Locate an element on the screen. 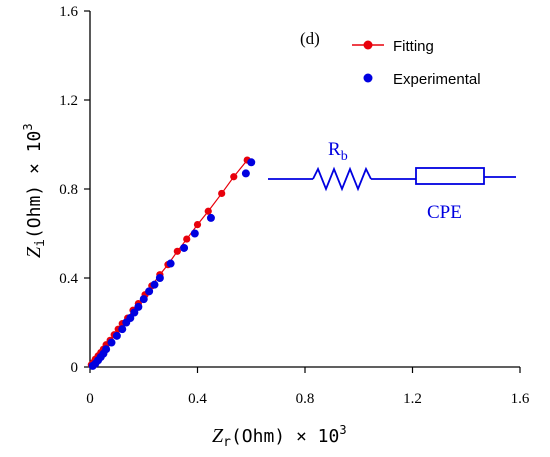 This screenshot has width=550, height=457. legend-experimental-label: Experimental is located at coordinates (437, 79).